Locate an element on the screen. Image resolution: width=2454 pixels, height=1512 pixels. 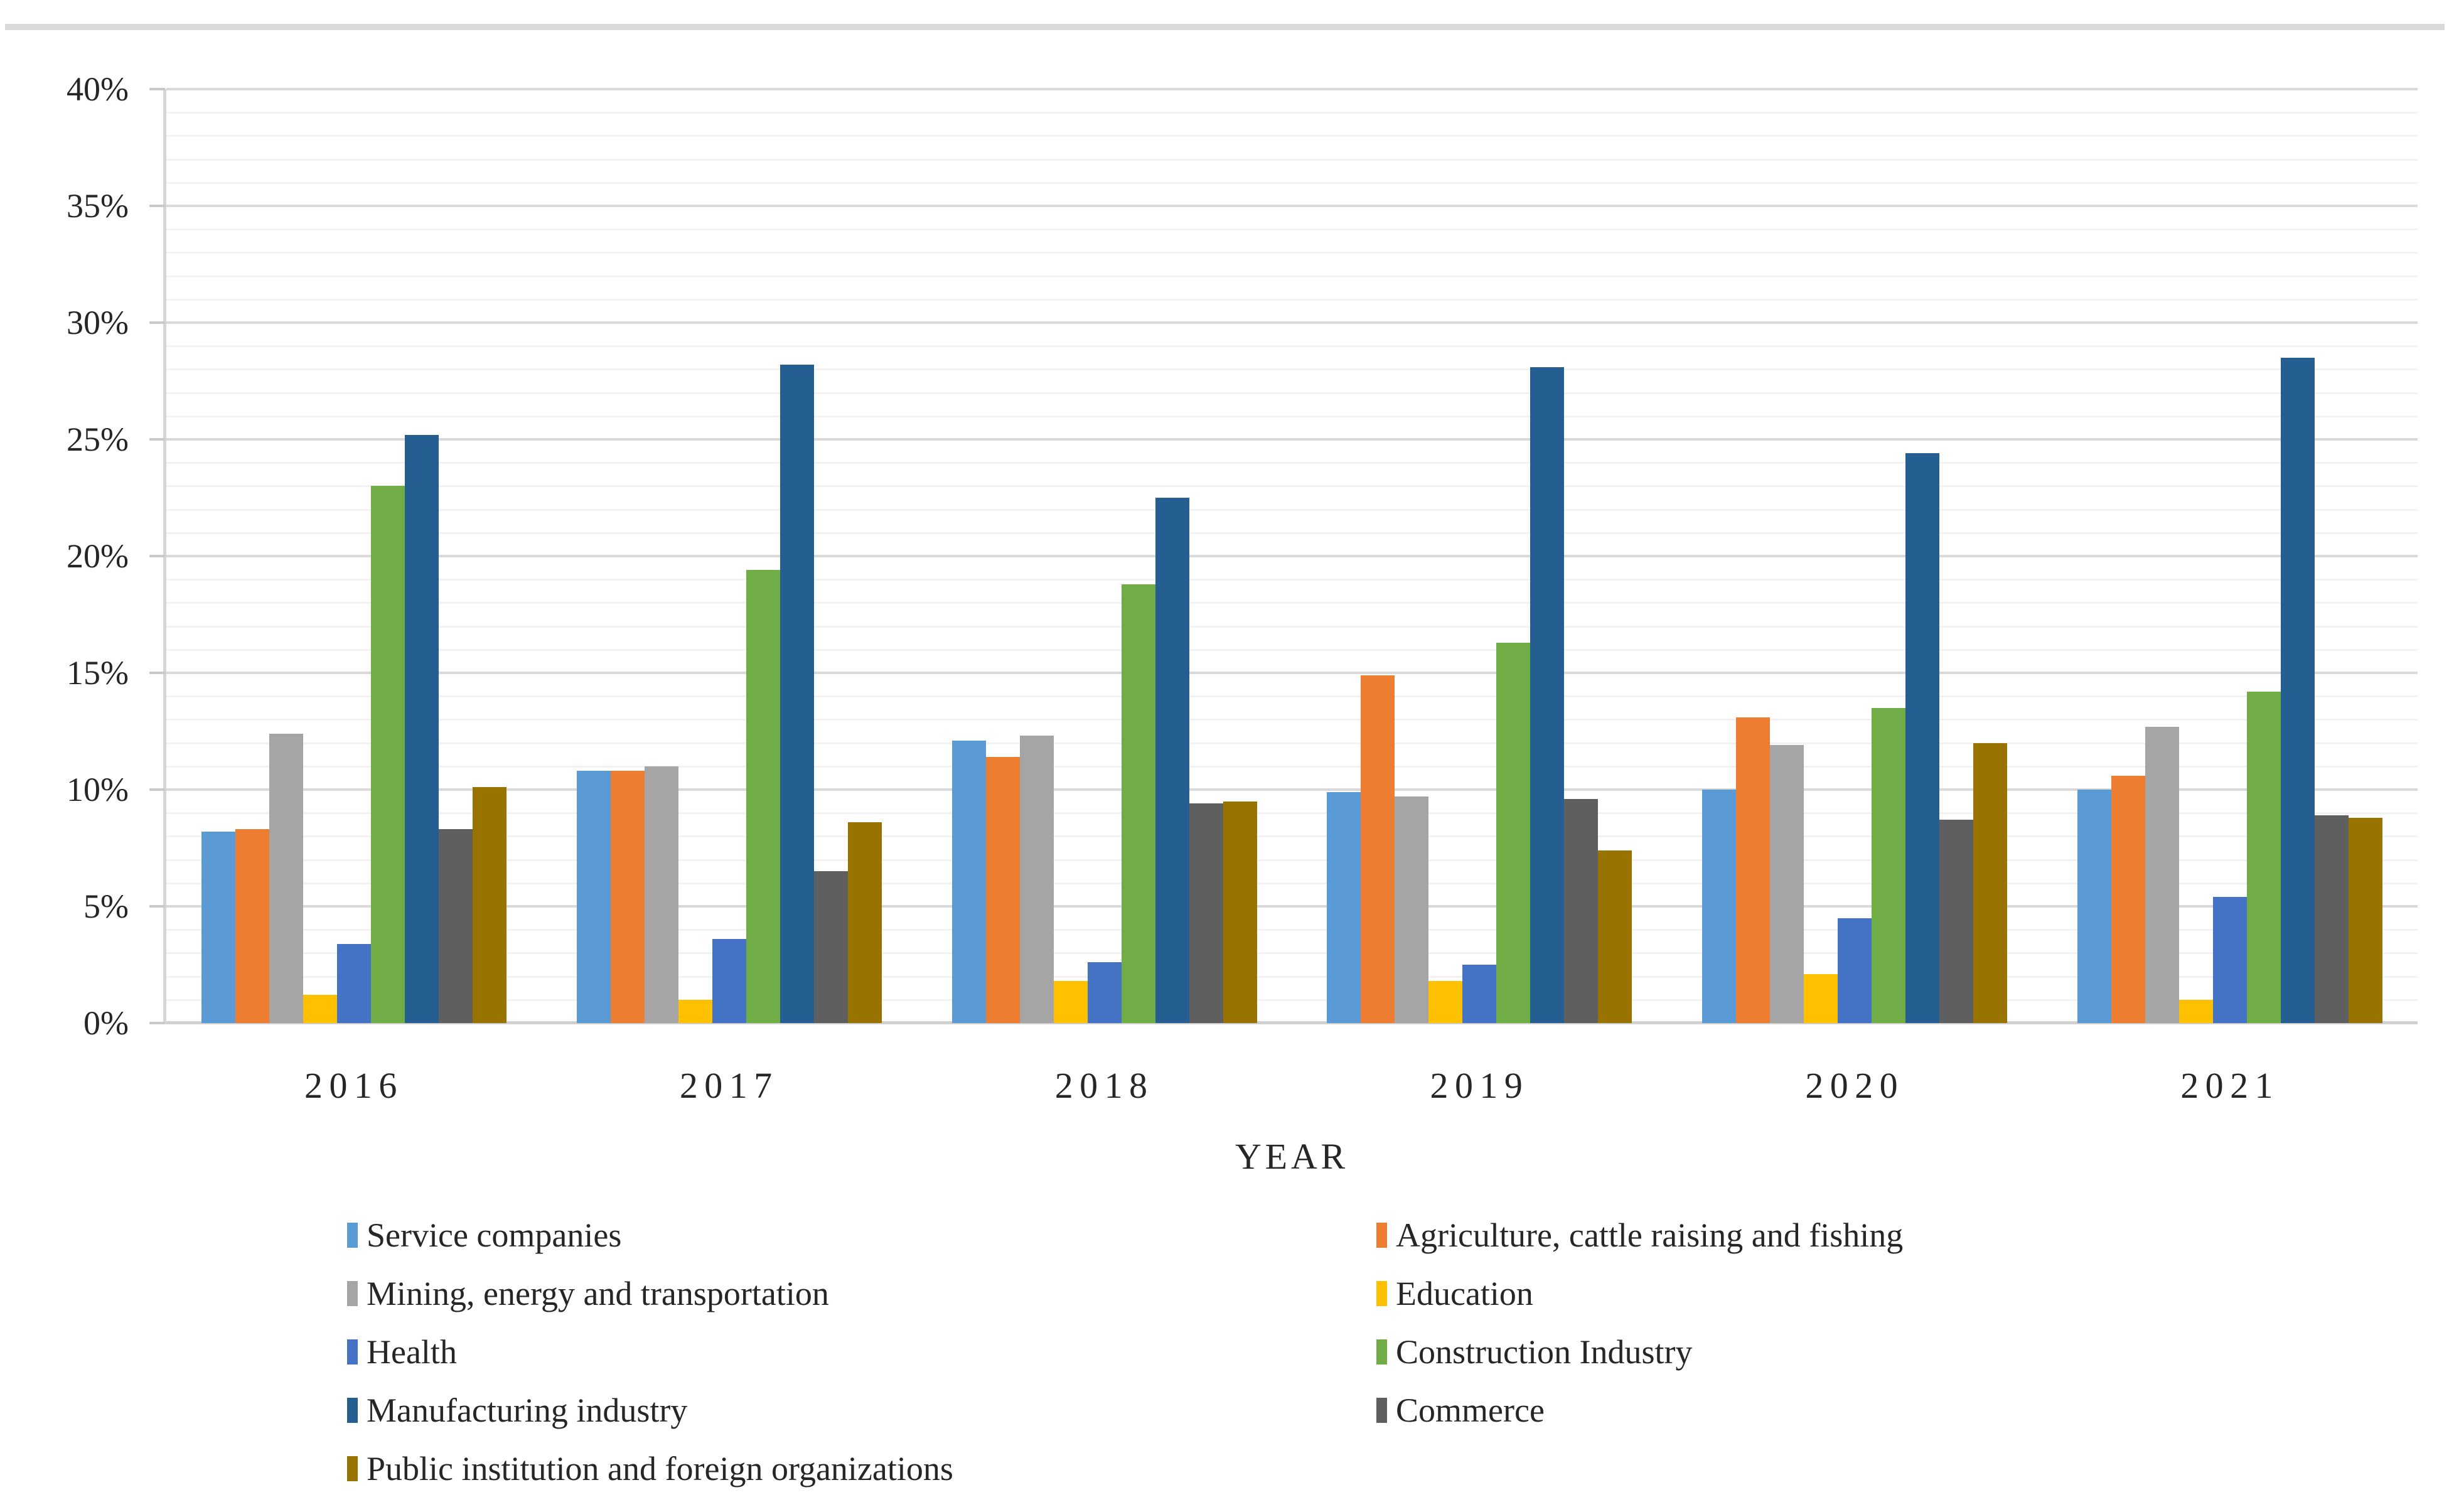
legend-label: Manufacturing industry is located at coordinates (528, 1410).